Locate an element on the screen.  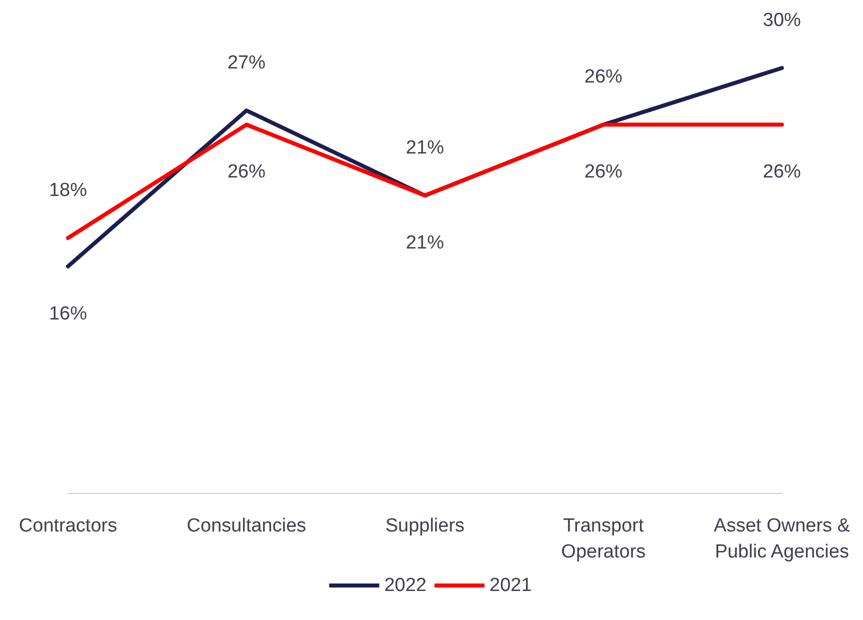
legend-label: 2022 is located at coordinates (405, 585).